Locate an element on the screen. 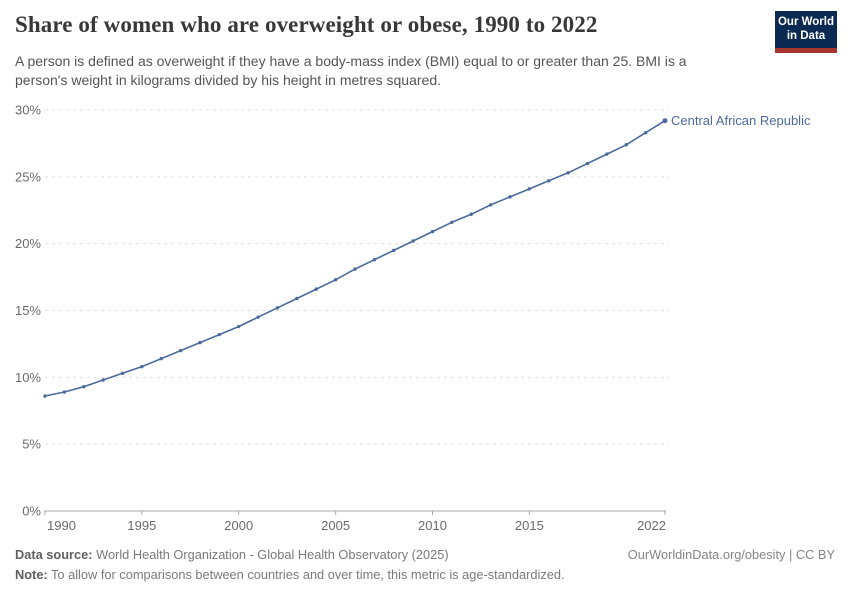 Image resolution: width=850 pixels, height=600 pixels. data-source-label: Data source: is located at coordinates (54, 554).